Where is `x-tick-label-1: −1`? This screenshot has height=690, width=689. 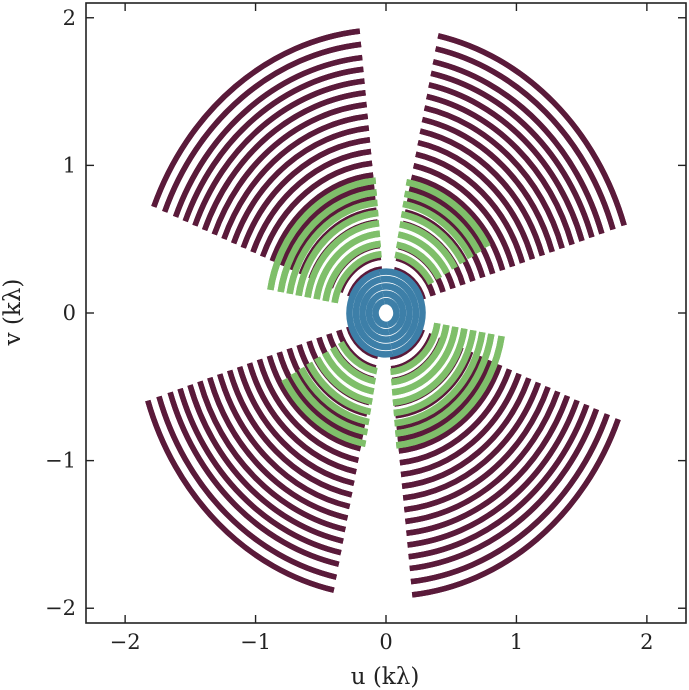
x-tick-label-1: −1 is located at coordinates (255, 642).